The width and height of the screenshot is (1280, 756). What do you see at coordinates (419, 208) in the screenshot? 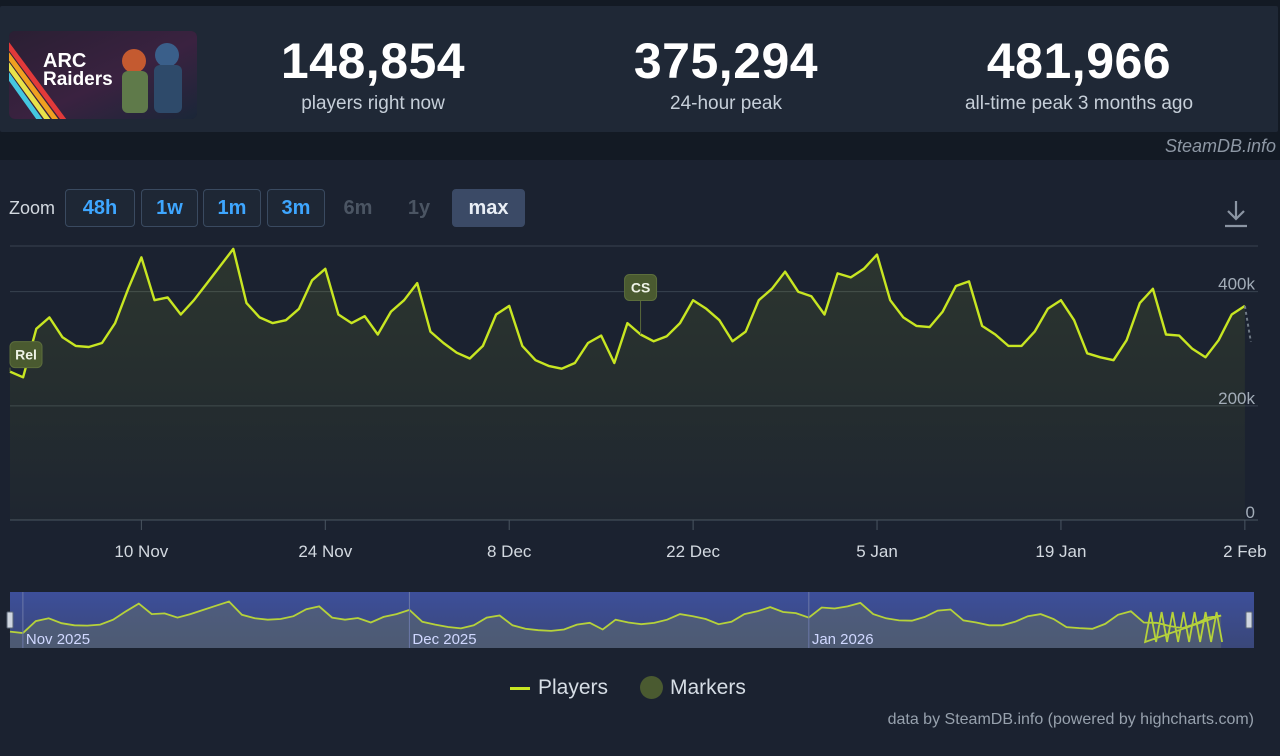
I see `zoom-button-1y: 1y` at bounding box center [419, 208].